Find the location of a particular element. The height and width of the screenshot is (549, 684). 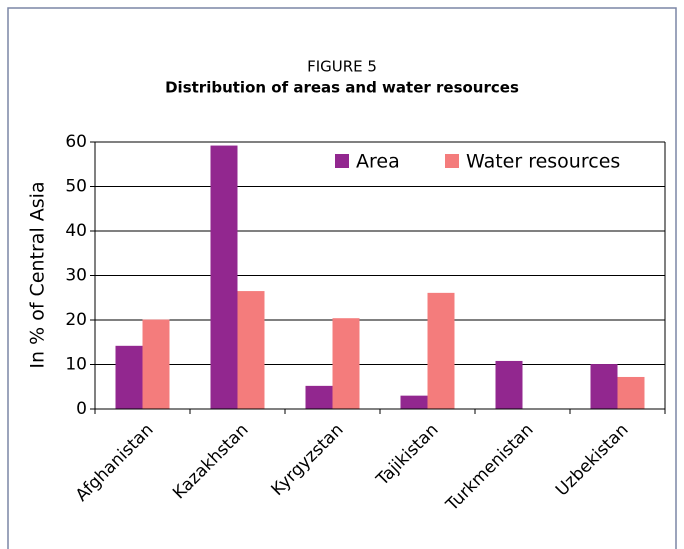

x-tick-label: Tajikistan is located at coordinates (407, 455).